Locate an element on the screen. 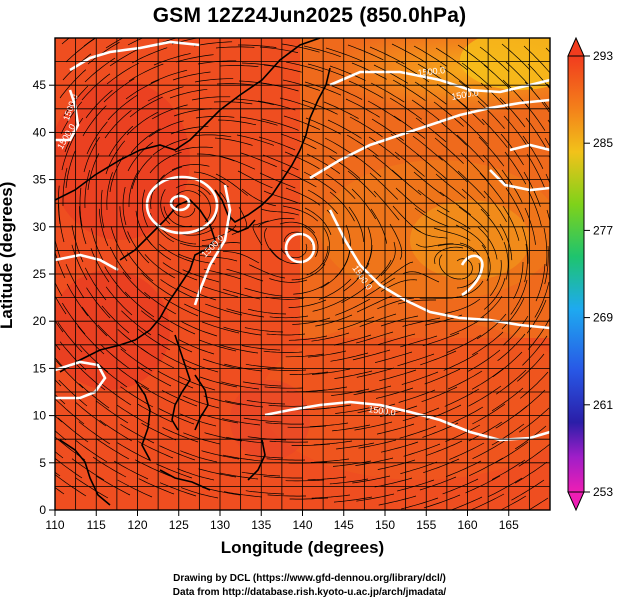 Image resolution: width=619 pixels, height=605 pixels. colorbar-ticks: 293 285 277 269 261 253 is located at coordinates (598, 274).